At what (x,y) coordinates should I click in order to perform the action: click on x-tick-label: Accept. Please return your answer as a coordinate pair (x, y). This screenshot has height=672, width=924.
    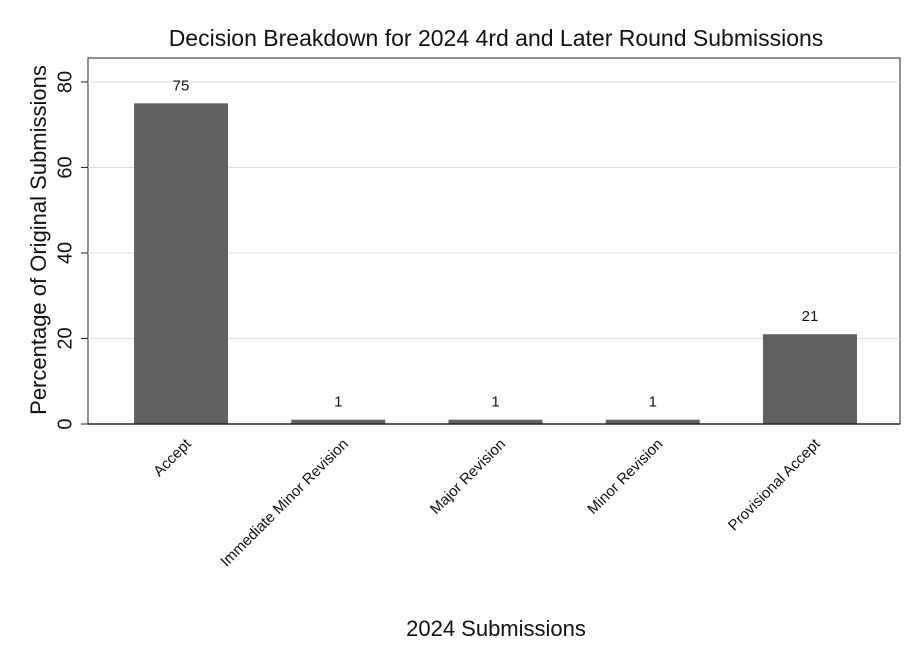
    Looking at the image, I should click on (172, 457).